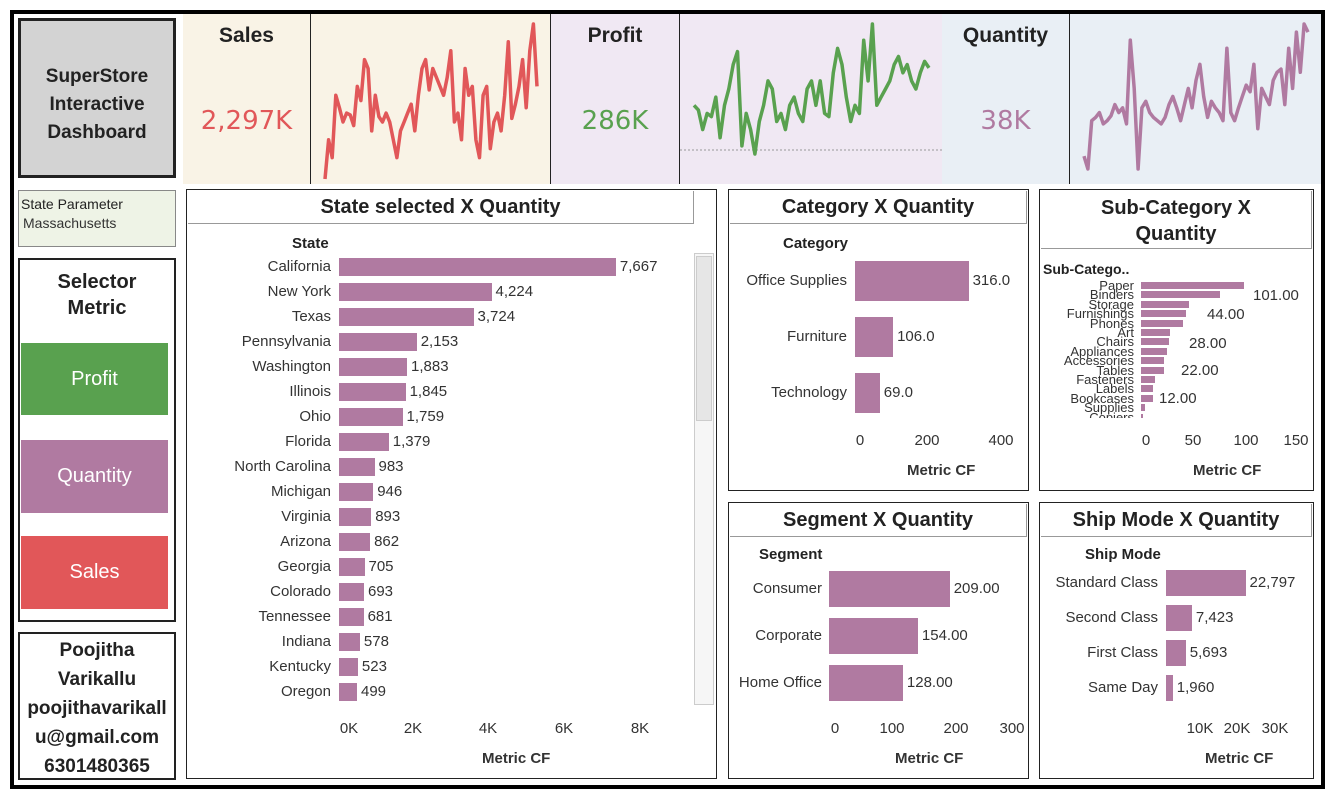 This screenshot has height=796, width=1331. I want to click on row-label: Chairs, so click(1115, 342).